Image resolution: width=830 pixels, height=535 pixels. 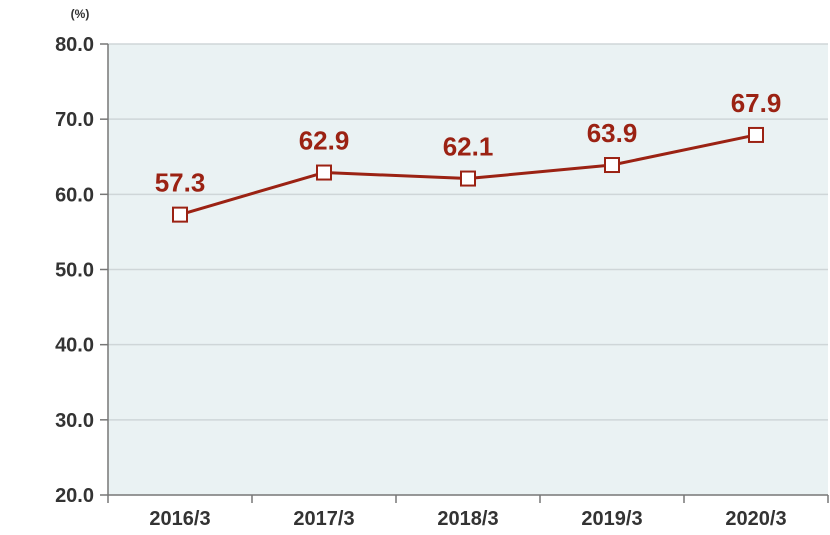 I want to click on x-axis-tick-labels: 2016/3 2017/3 2018/3 2019/3 2020/3, so click(x=467, y=519).